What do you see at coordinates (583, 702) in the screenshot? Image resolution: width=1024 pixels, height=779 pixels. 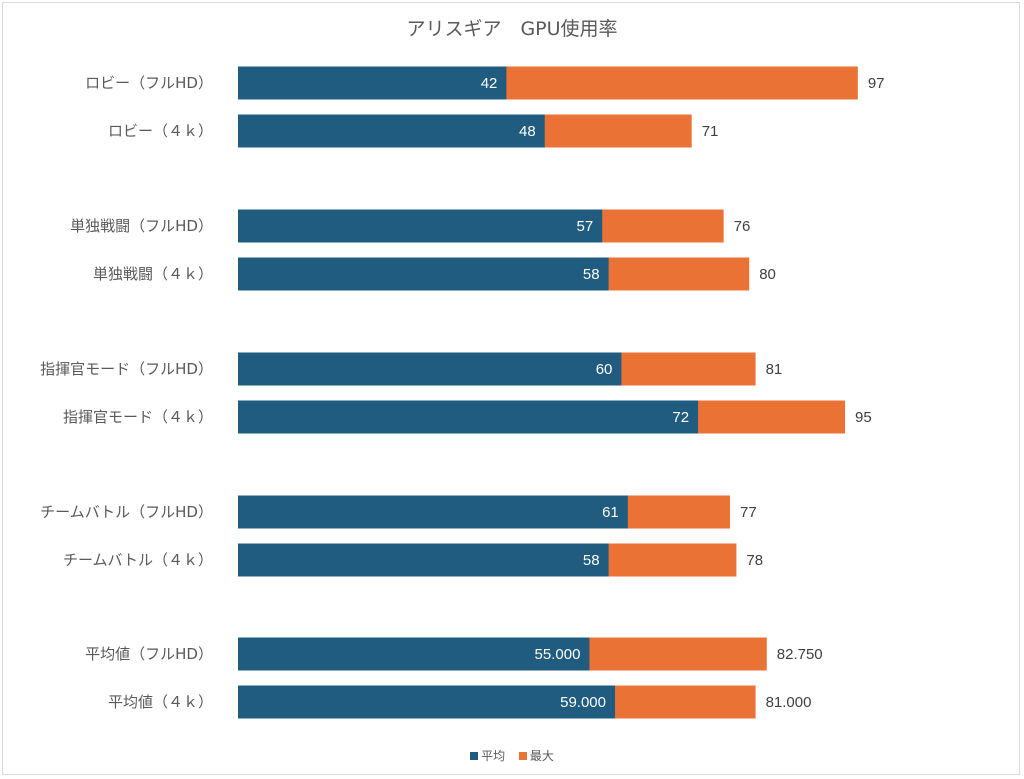 I see `data-label-average: 59.000` at bounding box center [583, 702].